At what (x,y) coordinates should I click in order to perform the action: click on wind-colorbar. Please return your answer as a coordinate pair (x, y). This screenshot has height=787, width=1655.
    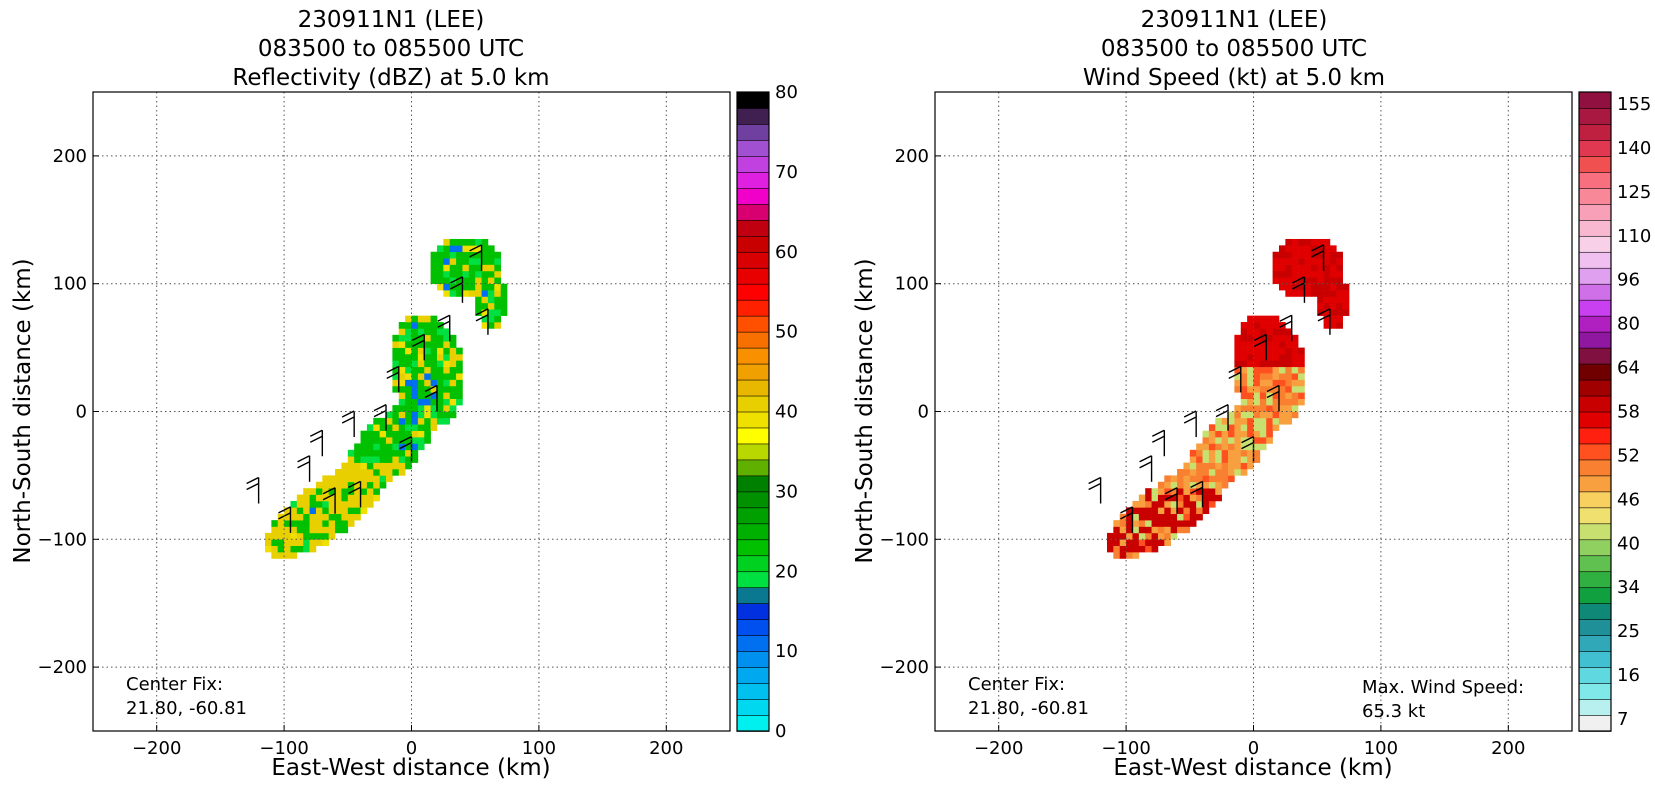
    Looking at the image, I should click on (1595, 411).